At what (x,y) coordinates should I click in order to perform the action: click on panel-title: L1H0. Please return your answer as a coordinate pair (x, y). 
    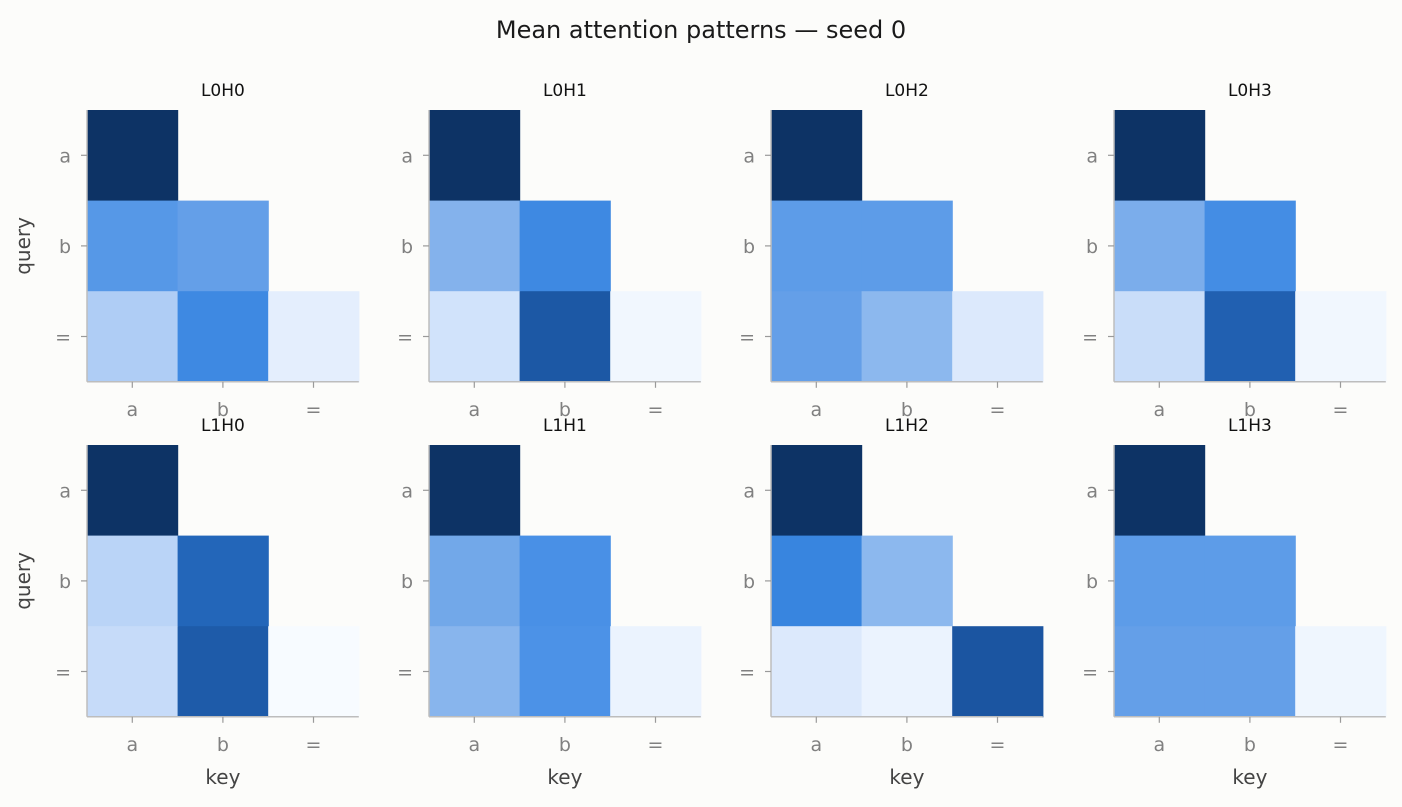
    Looking at the image, I should click on (223, 426).